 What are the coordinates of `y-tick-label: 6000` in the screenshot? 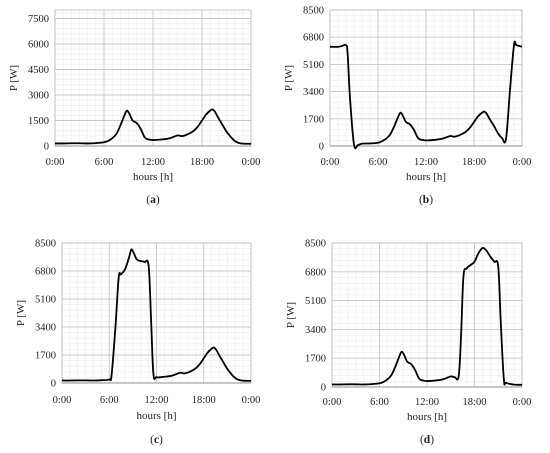 It's located at (38, 45).